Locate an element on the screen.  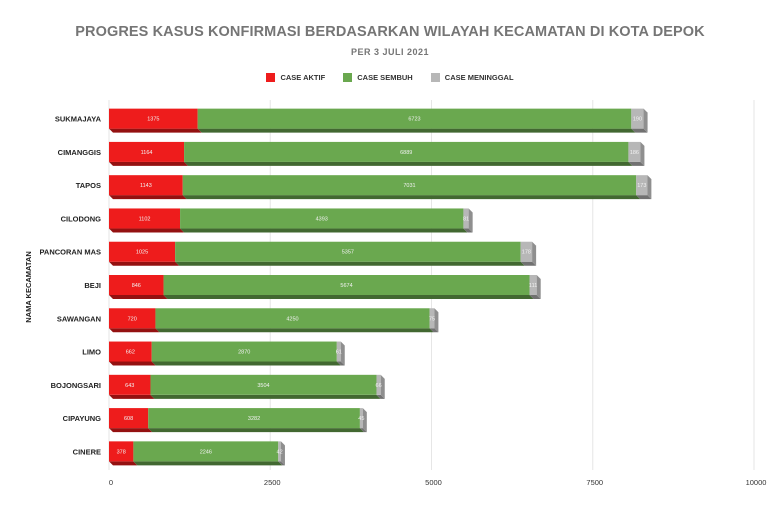
legend-item-case-sembuh: CASE SEMBUH is located at coordinates (378, 77).